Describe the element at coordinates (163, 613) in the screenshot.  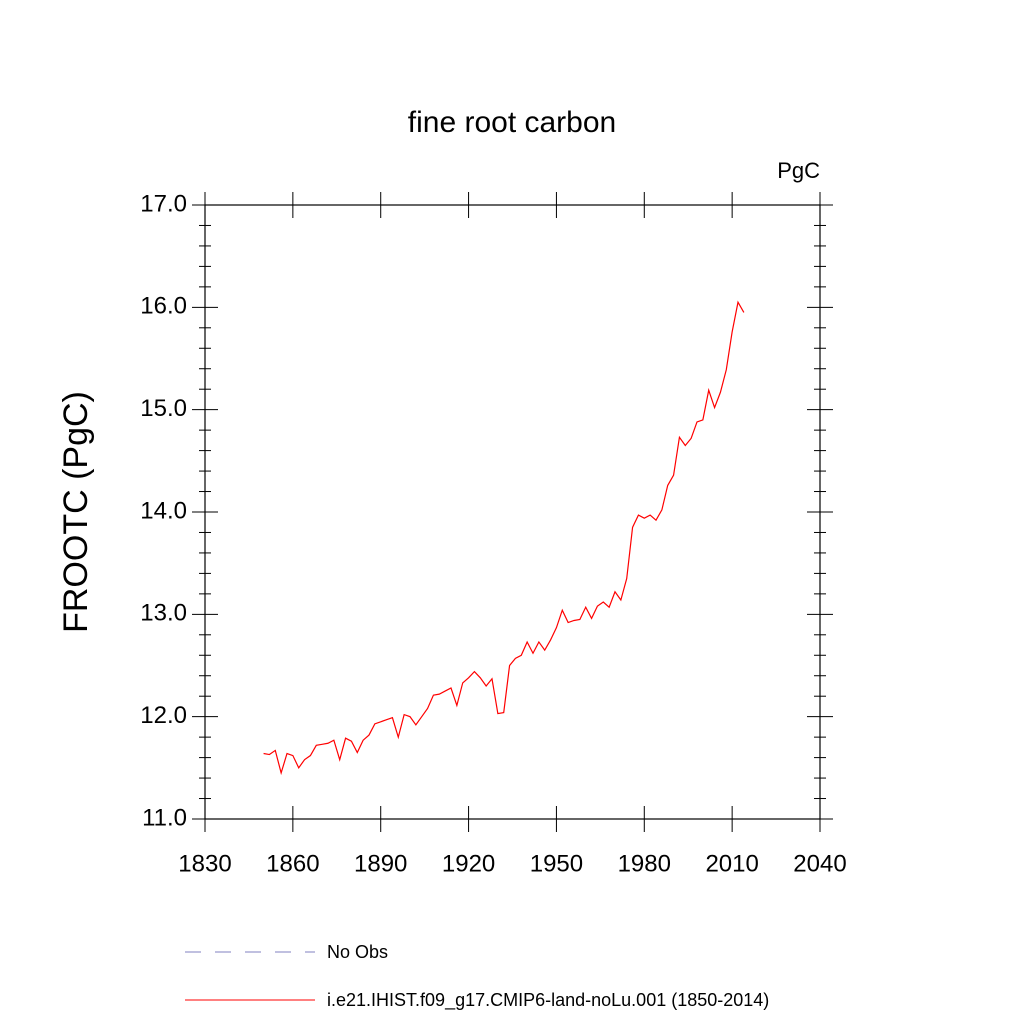
I see `y-tick-label: 13.0` at that location.